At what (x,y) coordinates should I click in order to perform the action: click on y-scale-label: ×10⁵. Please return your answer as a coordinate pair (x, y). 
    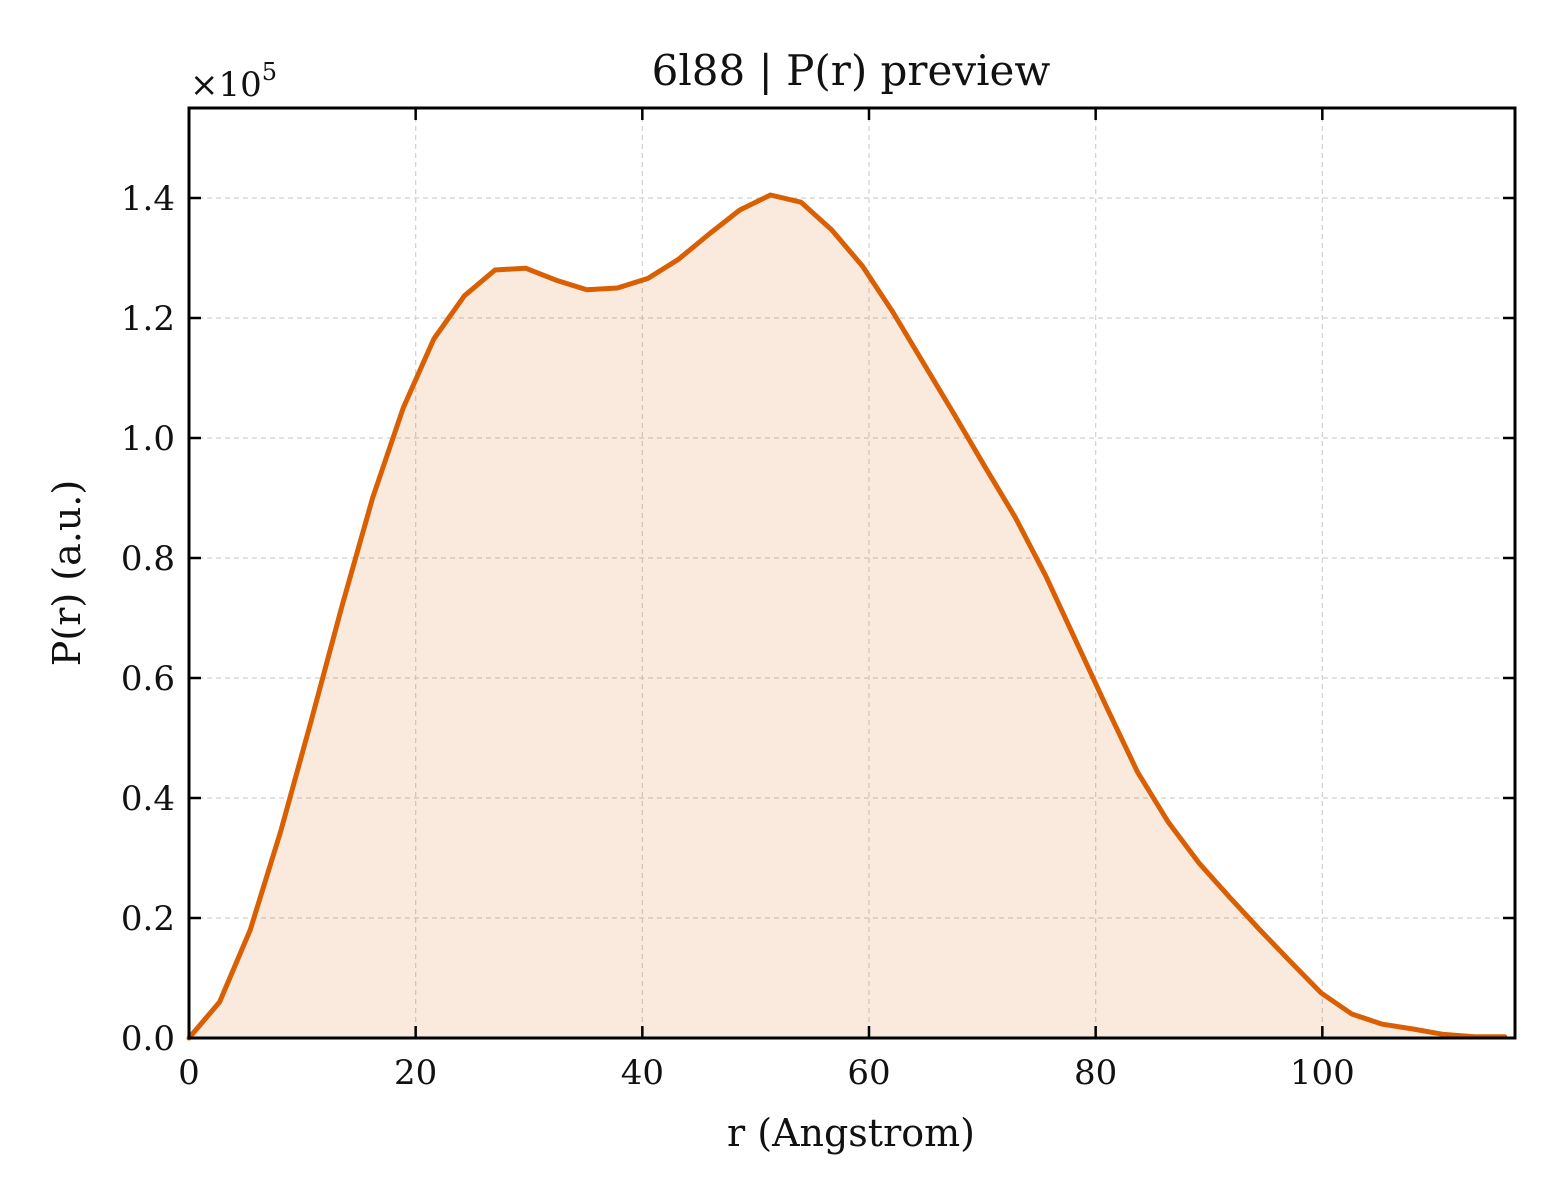
    Looking at the image, I should click on (233, 81).